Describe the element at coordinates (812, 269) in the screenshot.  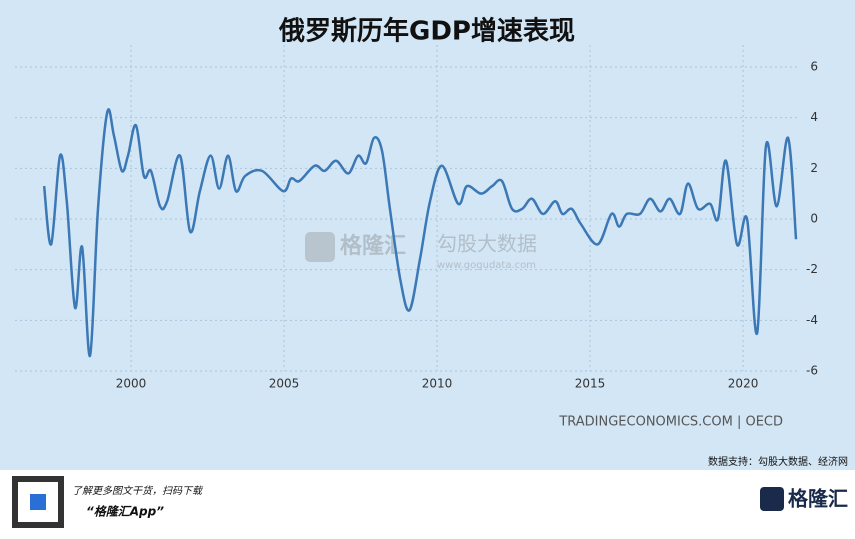
I see `y-tick-label: -2` at that location.